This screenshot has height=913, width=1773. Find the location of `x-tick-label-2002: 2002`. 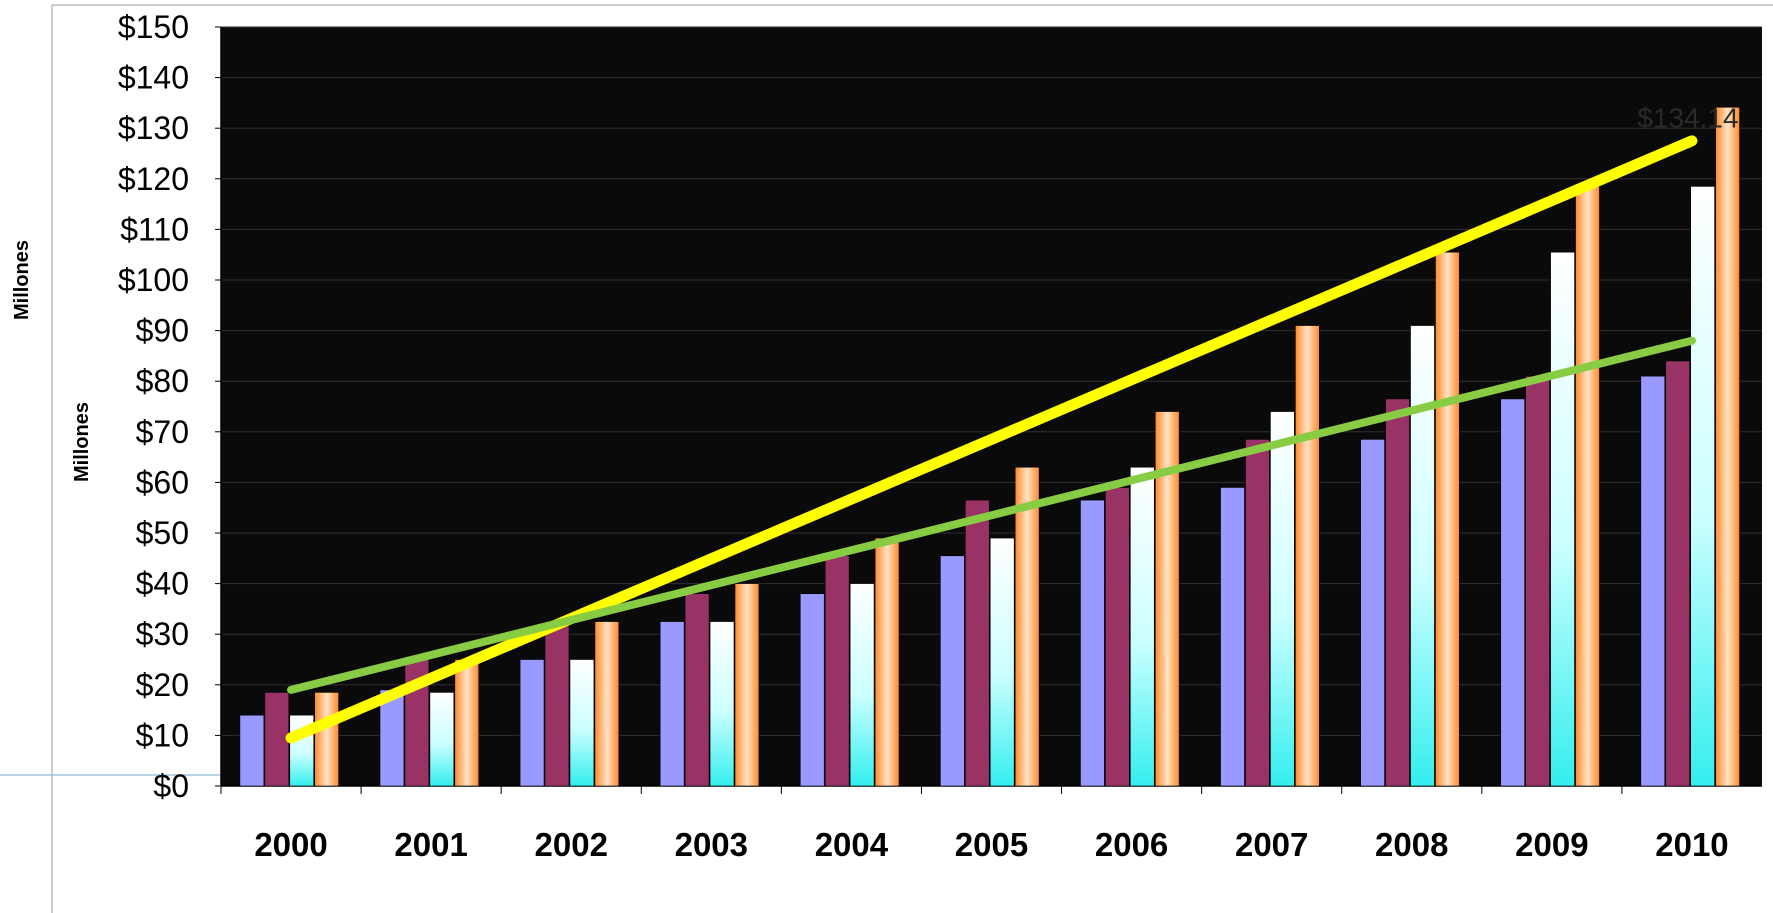

x-tick-label-2002: 2002 is located at coordinates (571, 844).